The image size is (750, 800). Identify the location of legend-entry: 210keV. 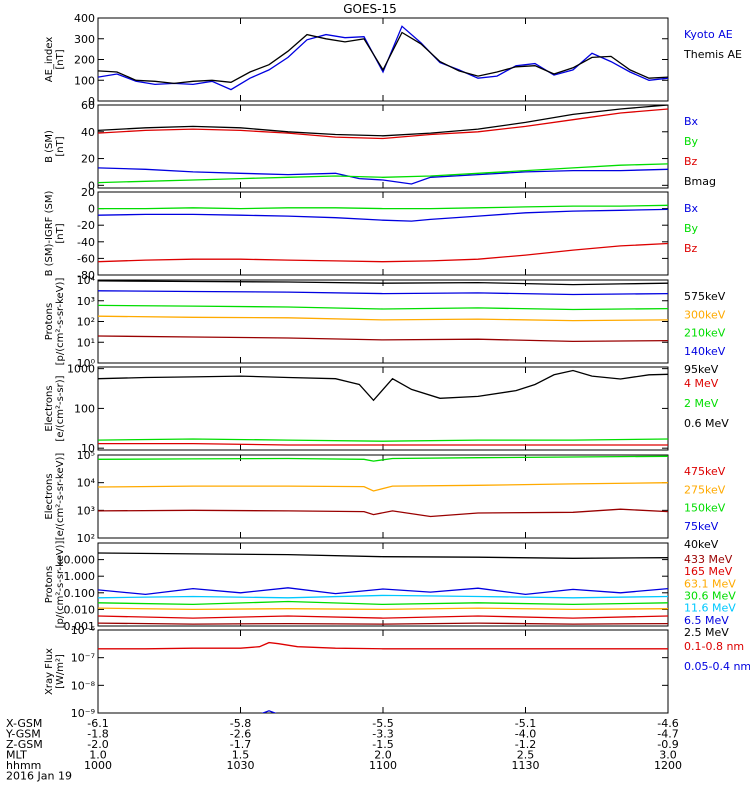
(705, 333).